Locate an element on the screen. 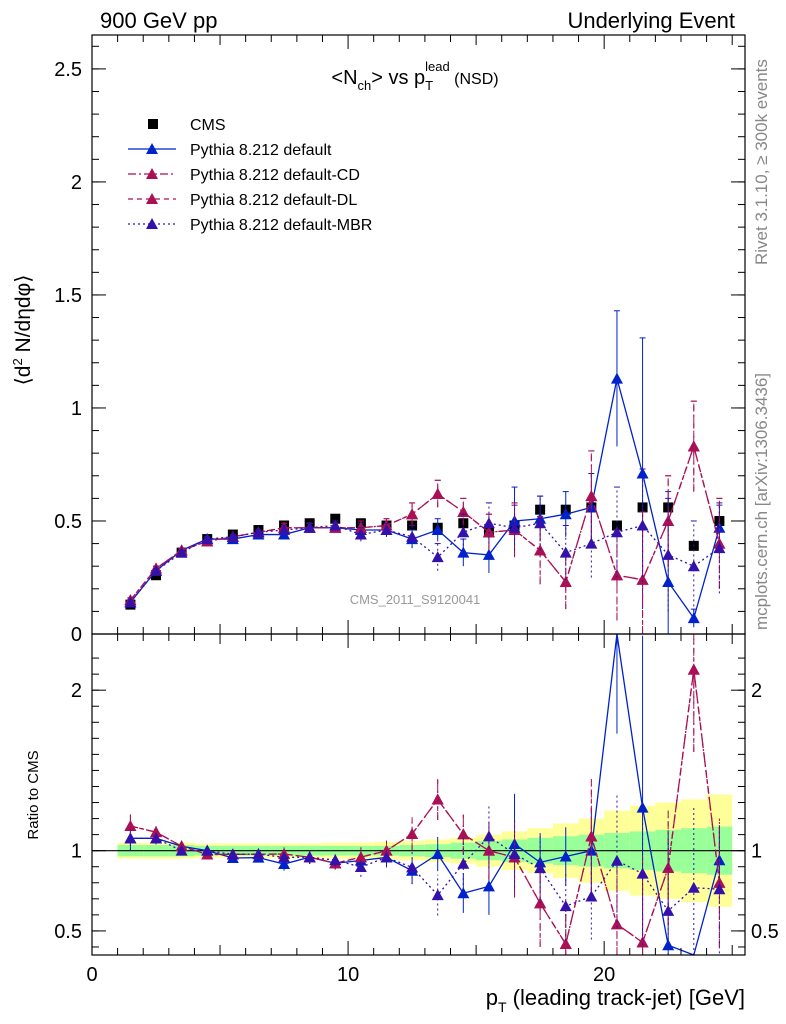 The image size is (786, 1024). chart-title: <Nch> vs pTlead (NSD) is located at coordinates (414, 76).